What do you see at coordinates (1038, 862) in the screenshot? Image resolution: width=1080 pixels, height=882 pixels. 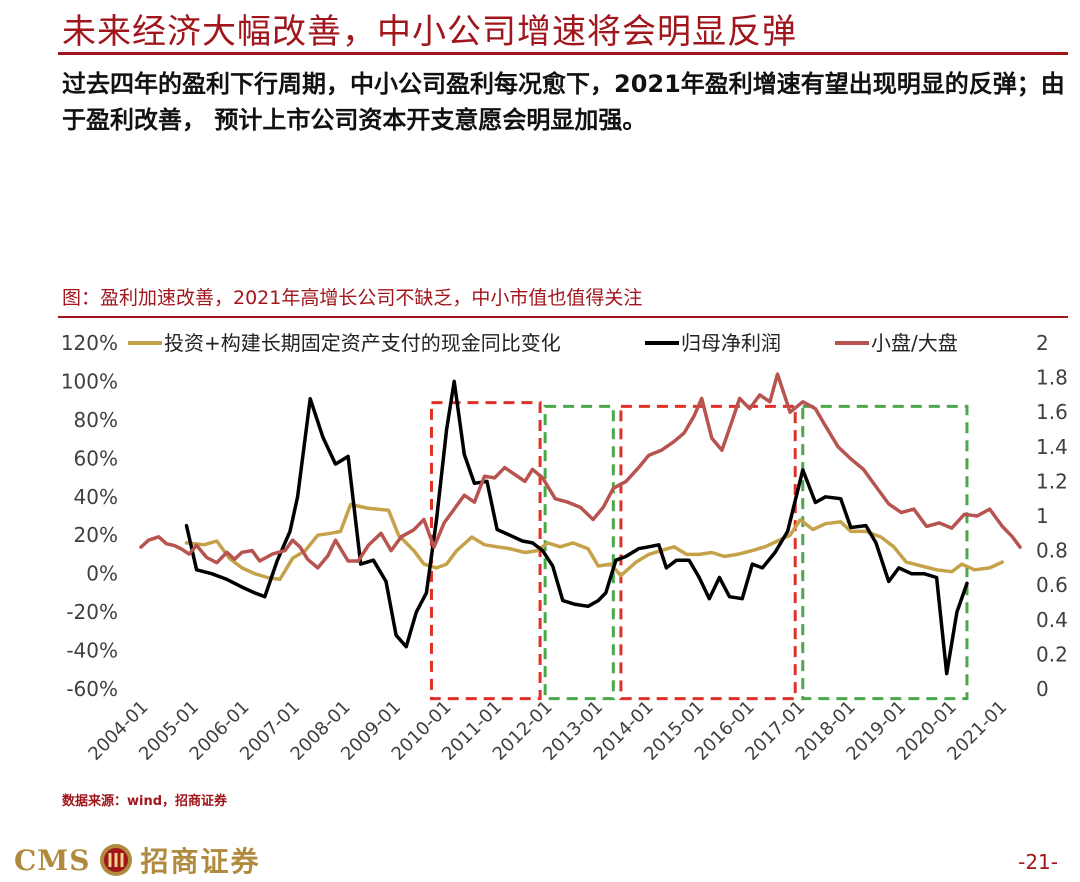 I see `page-number: -21-` at bounding box center [1038, 862].